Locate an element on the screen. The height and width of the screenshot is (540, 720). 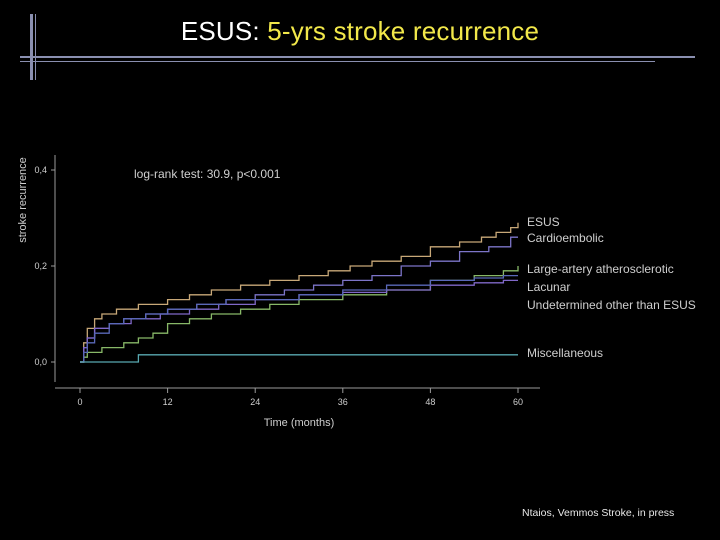
y-axis-label: stroke recurrence is located at coordinates (23, 200).